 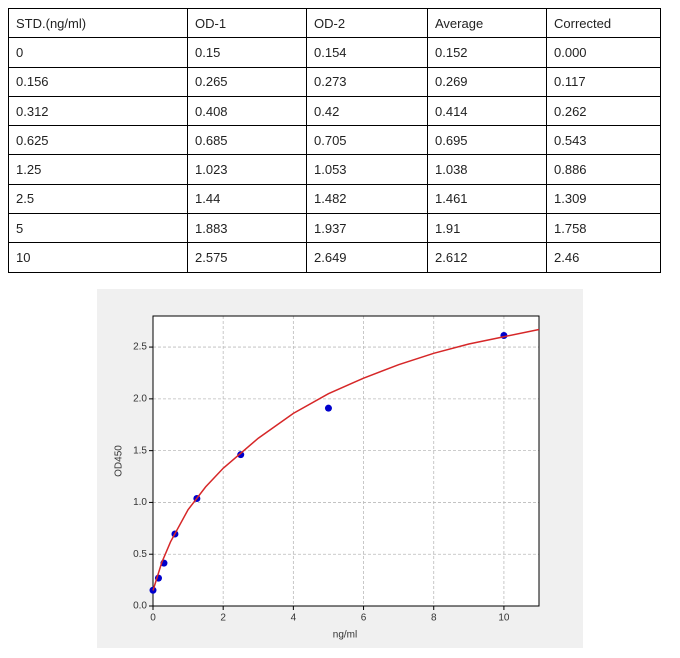 I want to click on table-cell: 1.038, so click(x=487, y=169).